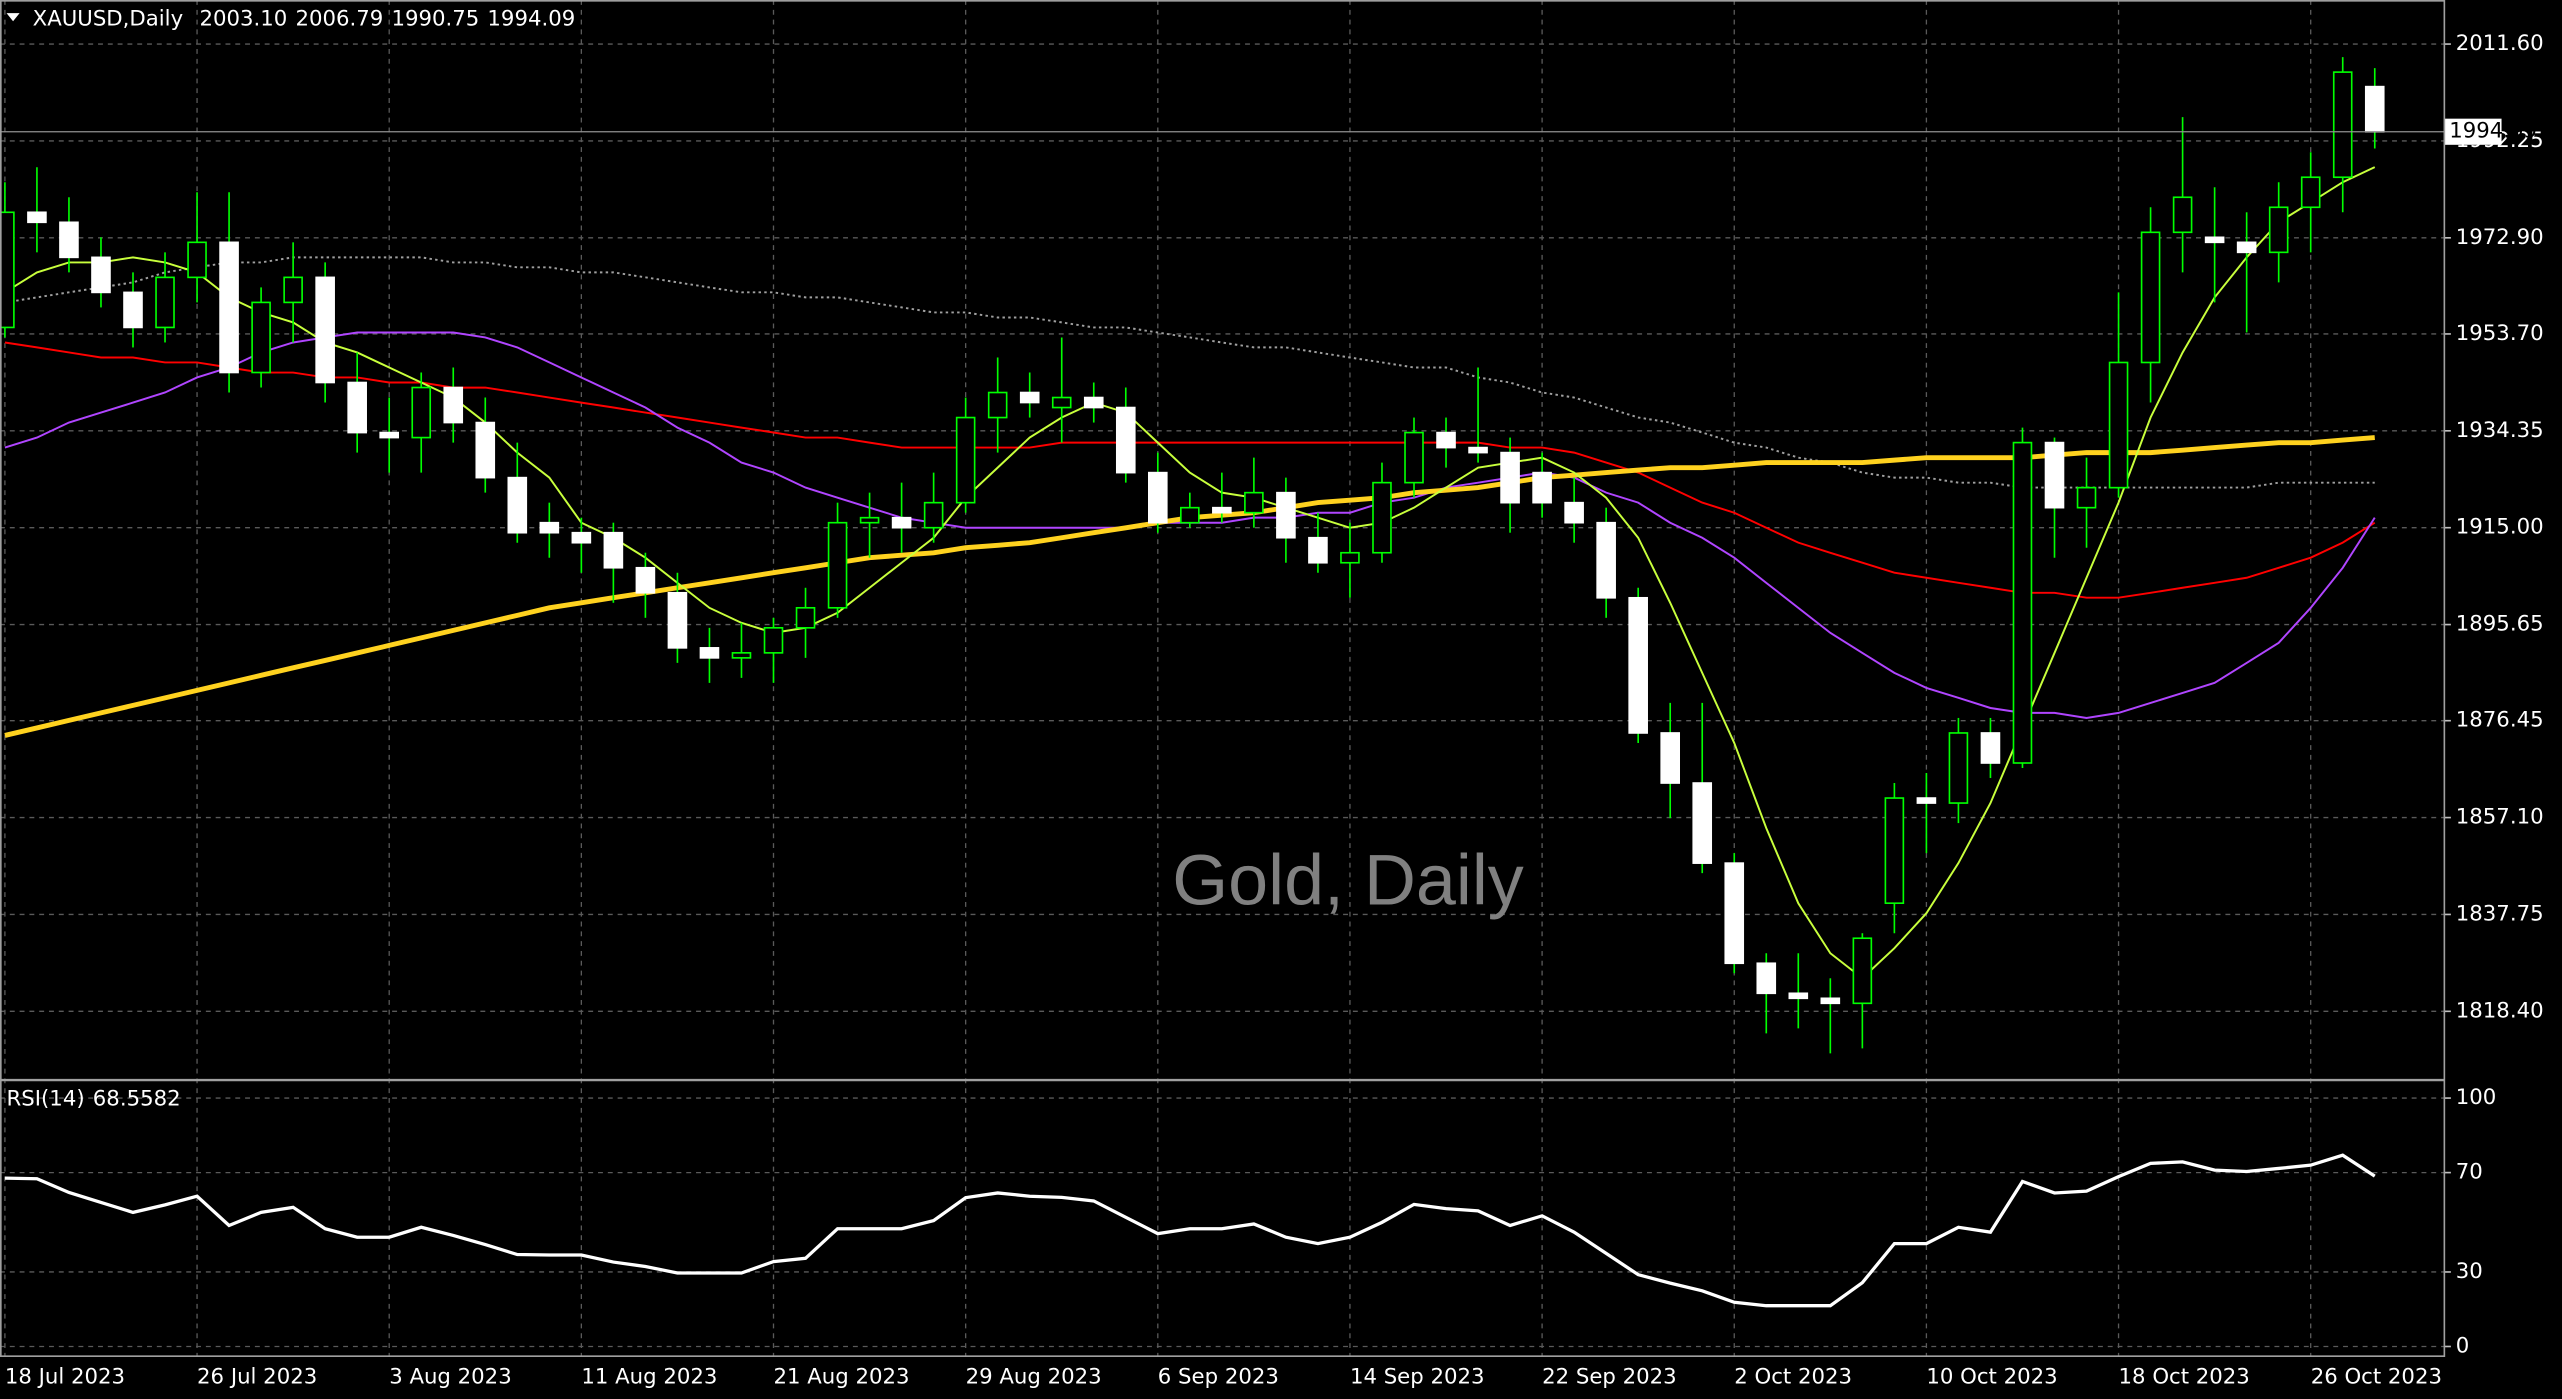 This screenshot has height=1399, width=2562. I want to click on symbol-title: XAUUSD,Daily, so click(108, 19).